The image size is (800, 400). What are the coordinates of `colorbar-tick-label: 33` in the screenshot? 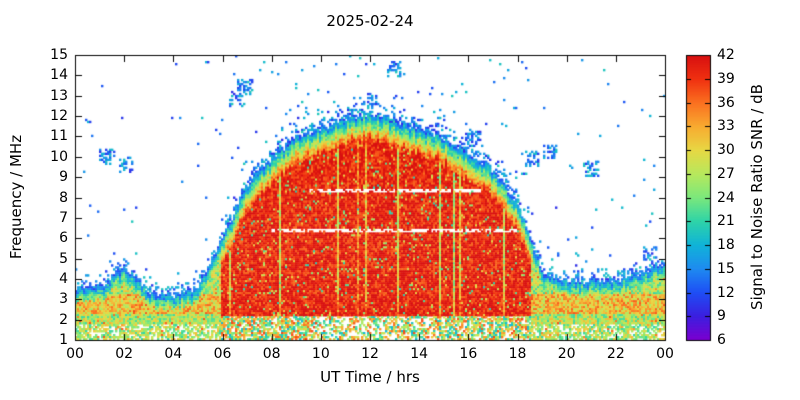 It's located at (726, 126).